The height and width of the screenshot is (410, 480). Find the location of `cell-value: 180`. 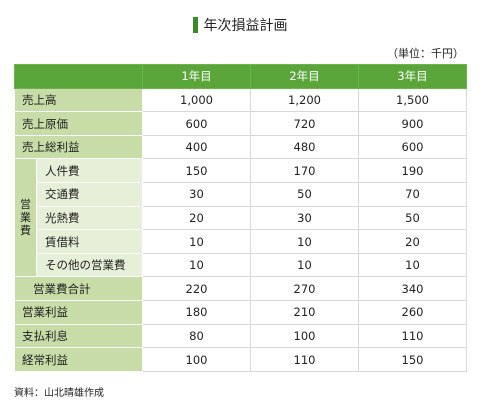

cell-value: 180 is located at coordinates (196, 312).